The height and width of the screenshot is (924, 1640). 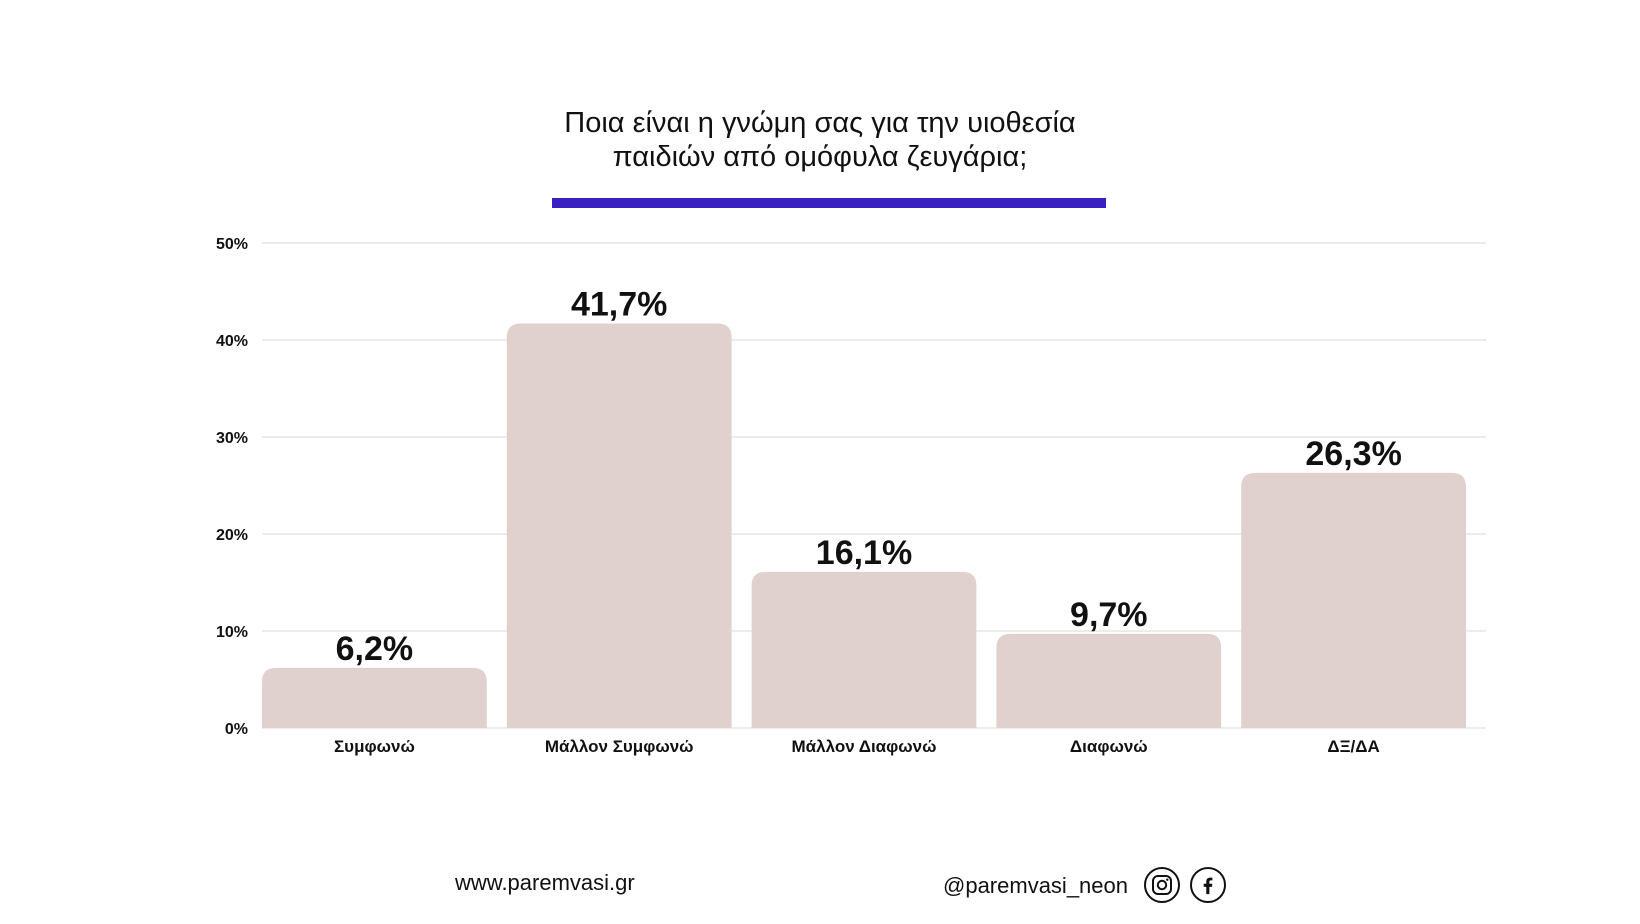 I want to click on value-label: 9,7%, so click(x=1109, y=615).